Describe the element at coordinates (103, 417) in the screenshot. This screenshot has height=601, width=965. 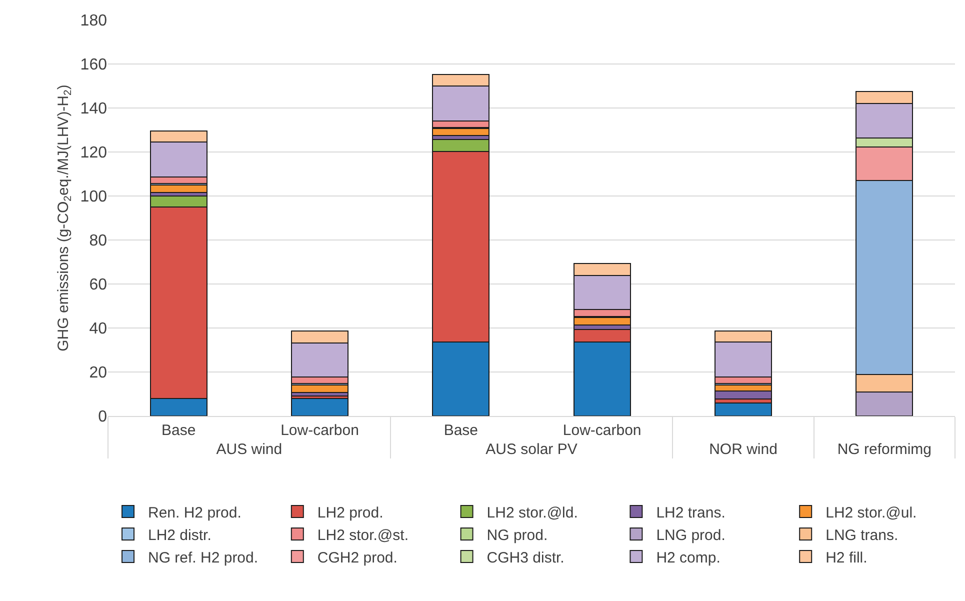
I see `y-tick-label: 0` at that location.